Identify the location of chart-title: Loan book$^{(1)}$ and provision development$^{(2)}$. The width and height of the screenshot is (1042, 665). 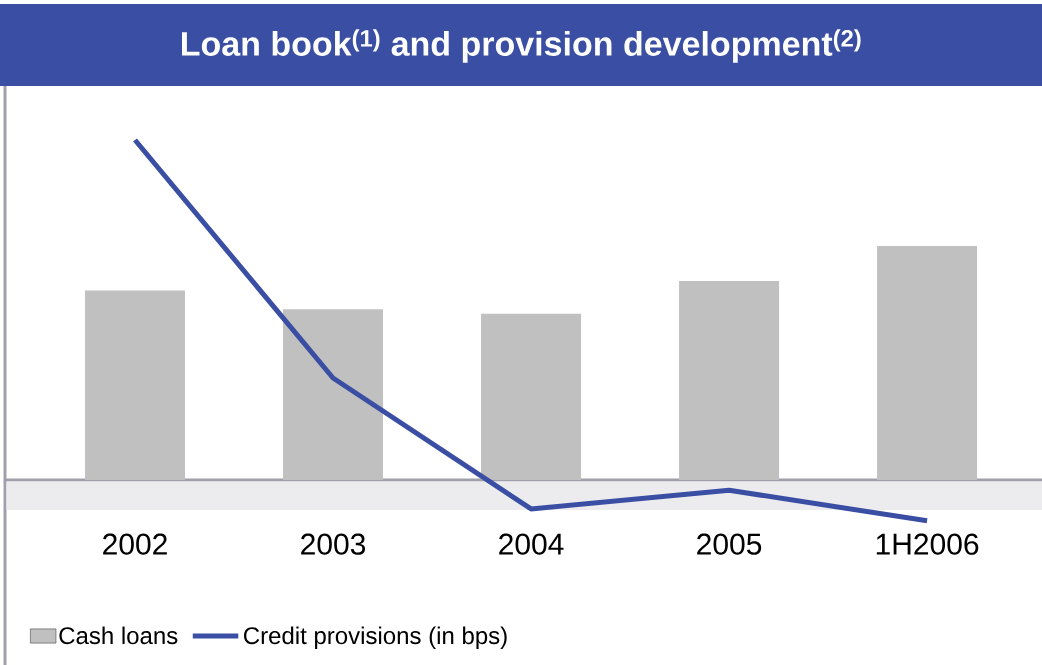
(521, 46).